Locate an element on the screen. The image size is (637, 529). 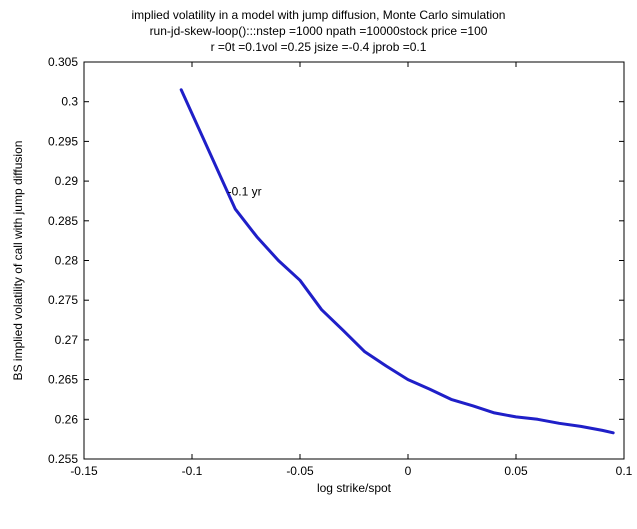
x-tick-label: 0.05 is located at coordinates (516, 471).